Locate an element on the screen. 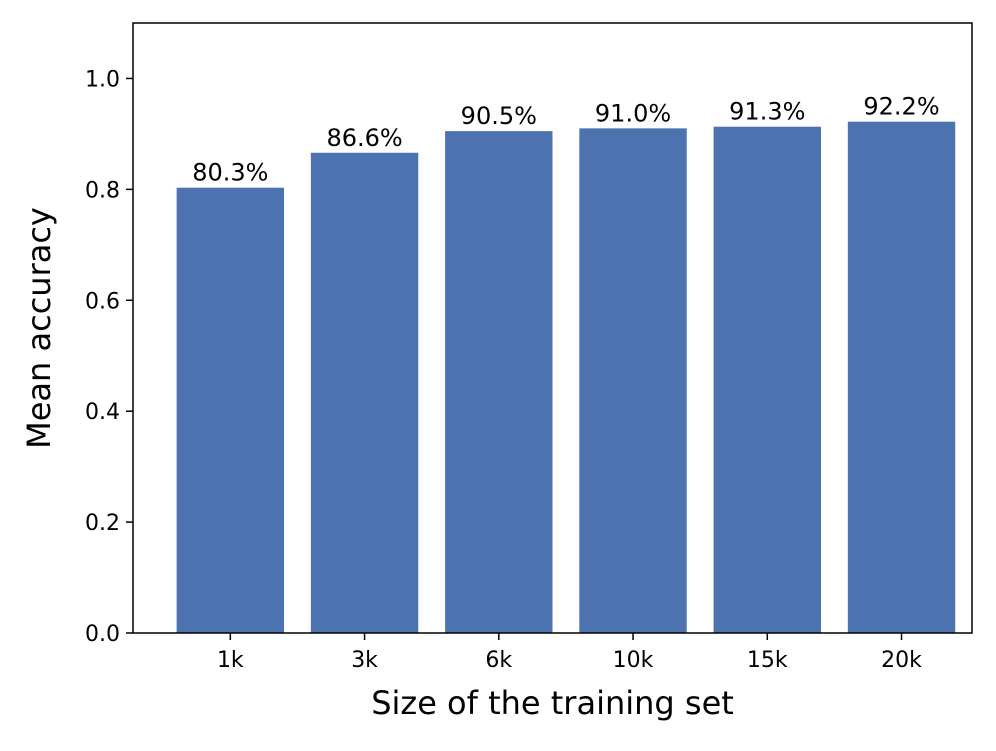 This screenshot has height=751, width=996. bar-10k is located at coordinates (633, 380).